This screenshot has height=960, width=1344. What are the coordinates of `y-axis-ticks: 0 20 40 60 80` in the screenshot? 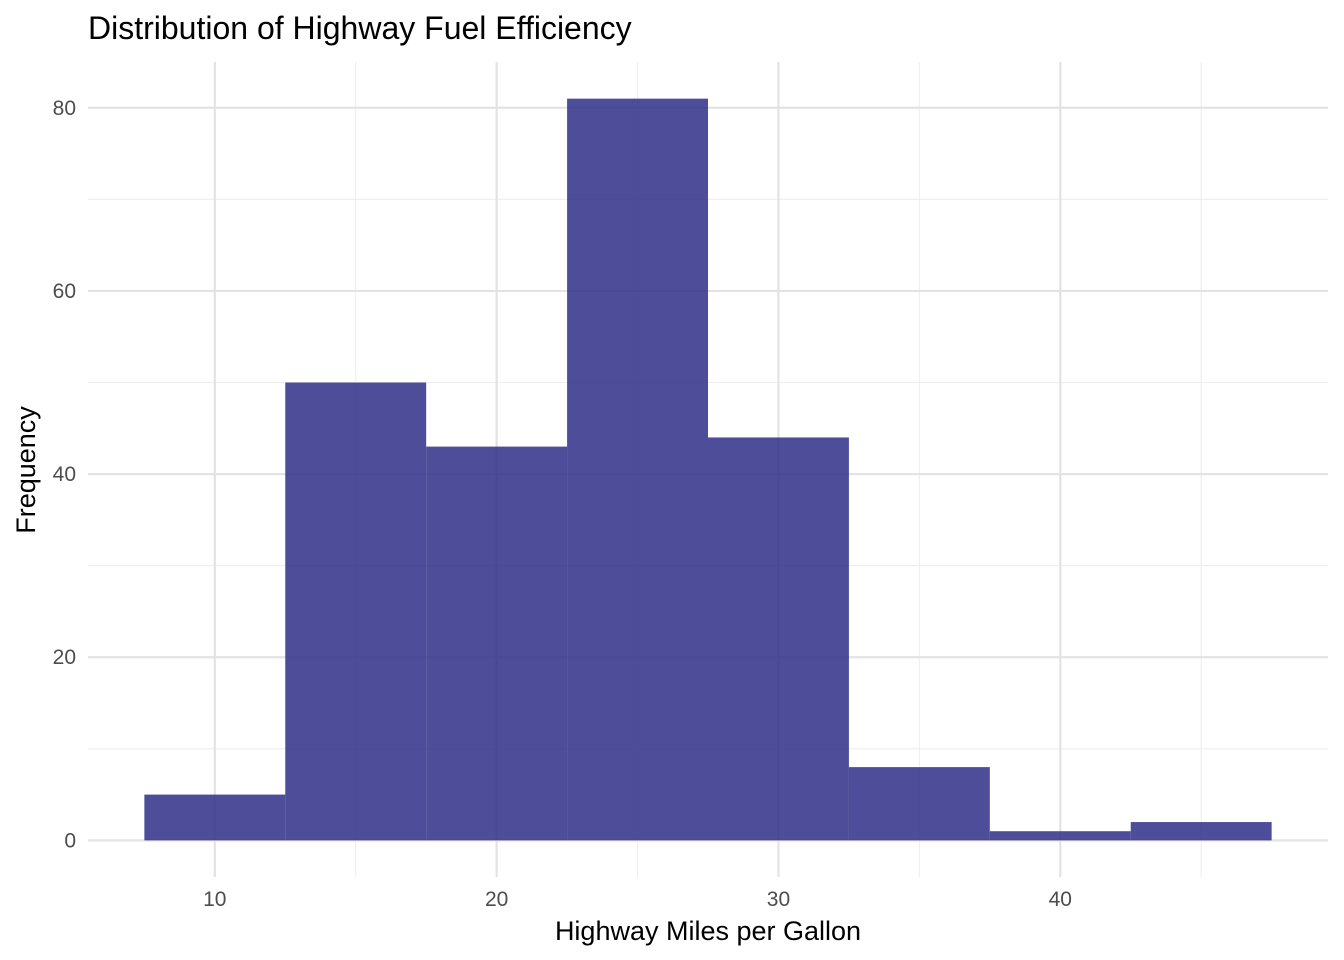 It's located at (64, 475).